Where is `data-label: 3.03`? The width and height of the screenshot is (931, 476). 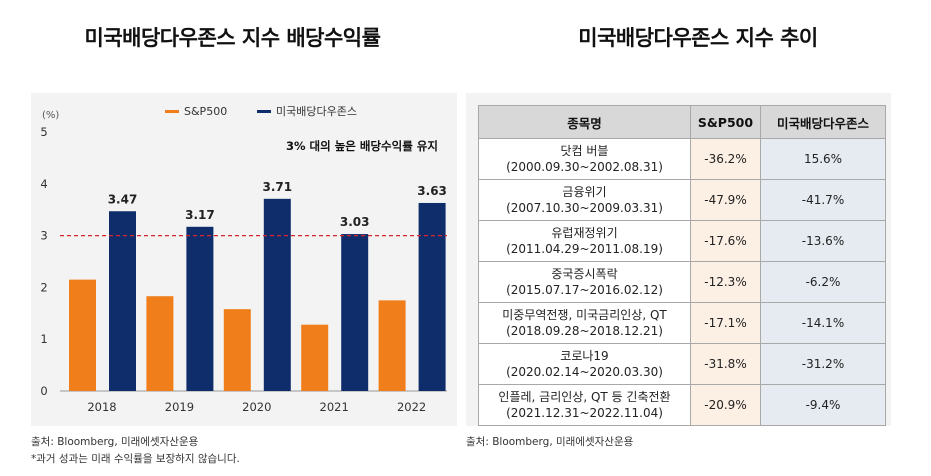
data-label: 3.03 is located at coordinates (355, 222).